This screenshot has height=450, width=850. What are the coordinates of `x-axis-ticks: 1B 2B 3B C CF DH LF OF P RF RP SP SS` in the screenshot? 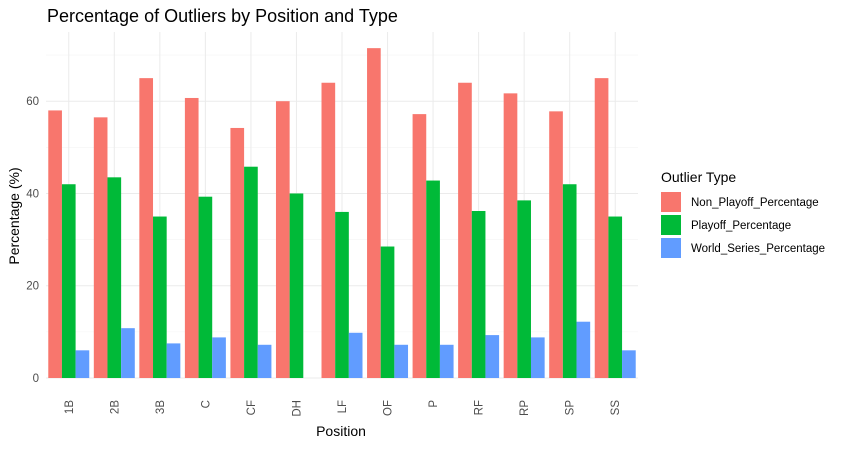 It's located at (343, 408).